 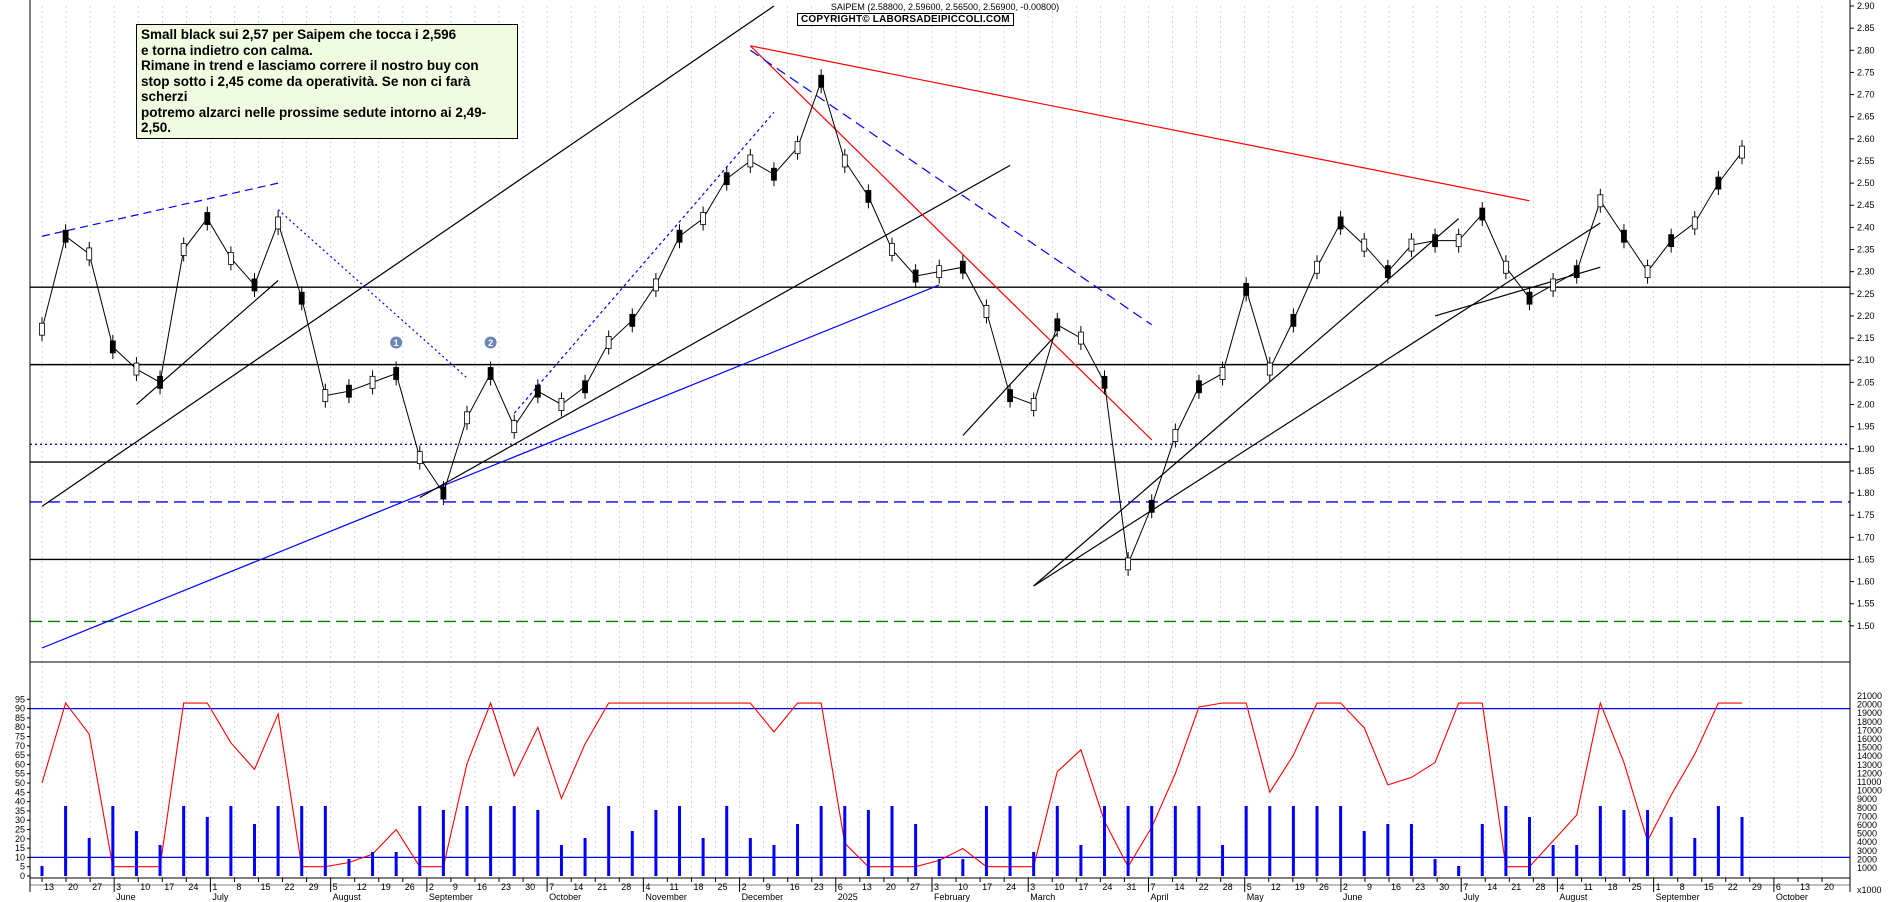 What do you see at coordinates (1866, 294) in the screenshot?
I see `price-tick-label: 2.25` at bounding box center [1866, 294].